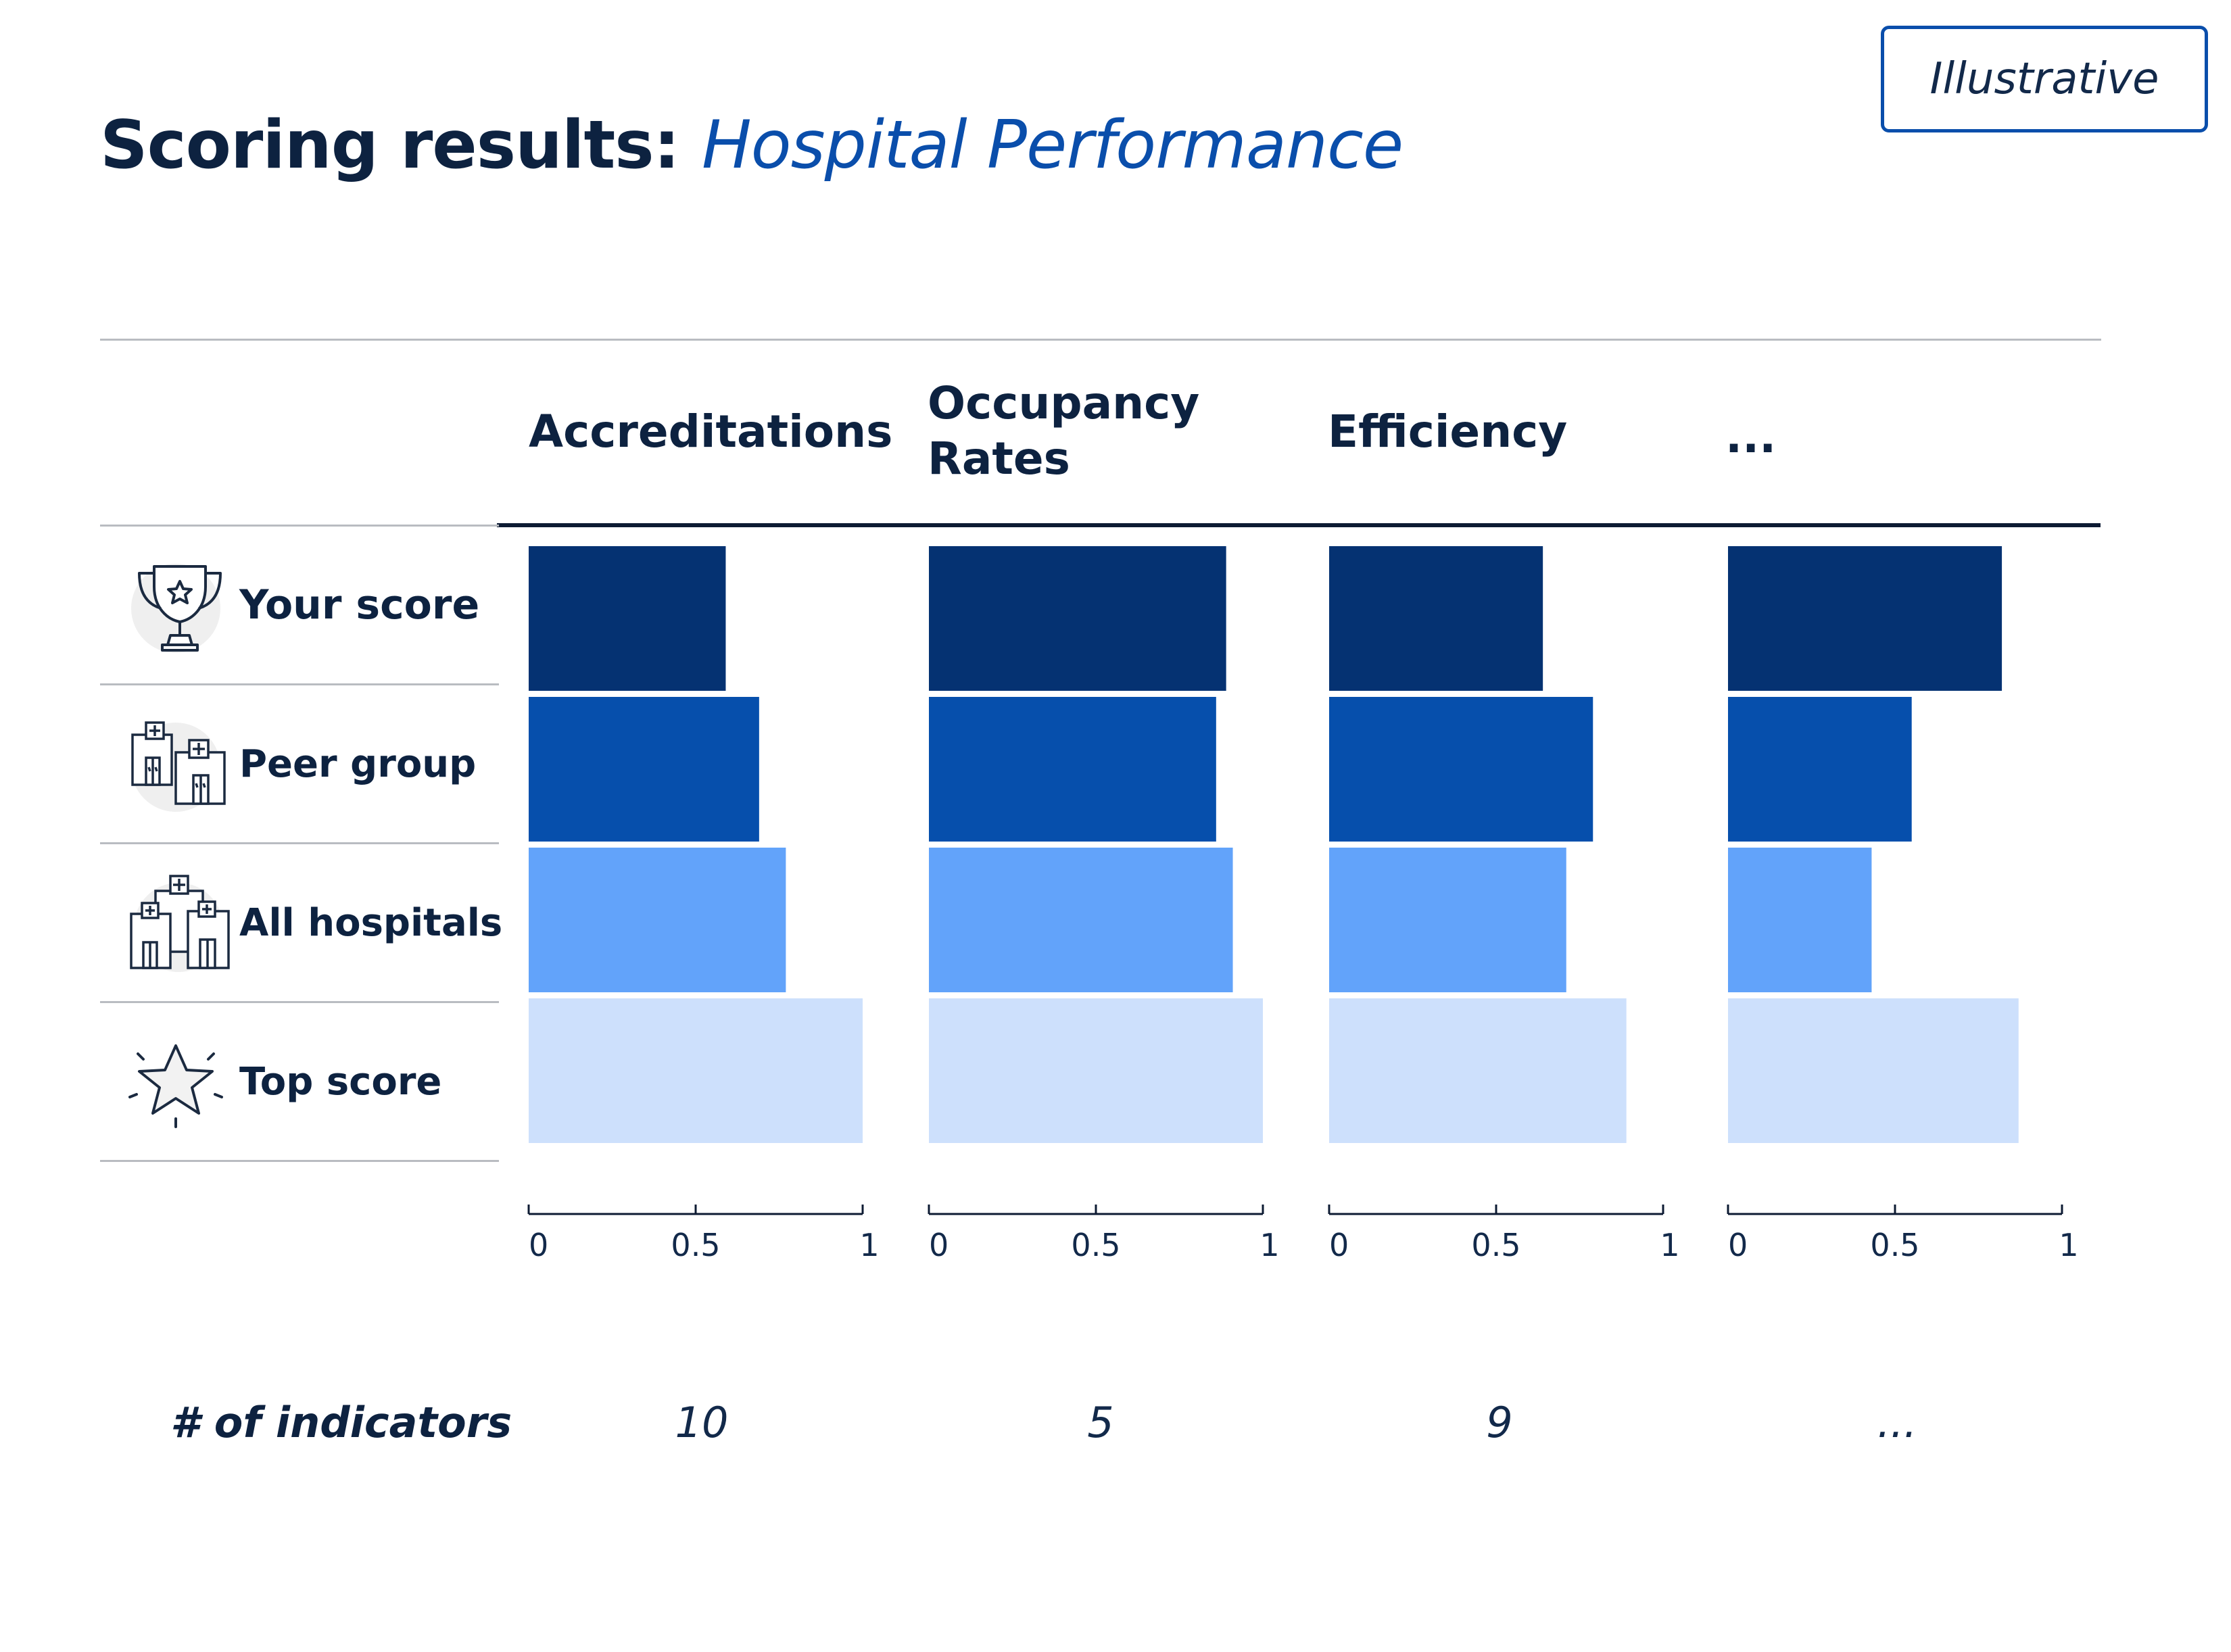  I want to click on x-tick-label-accreditations-2: 1, so click(869, 1245).